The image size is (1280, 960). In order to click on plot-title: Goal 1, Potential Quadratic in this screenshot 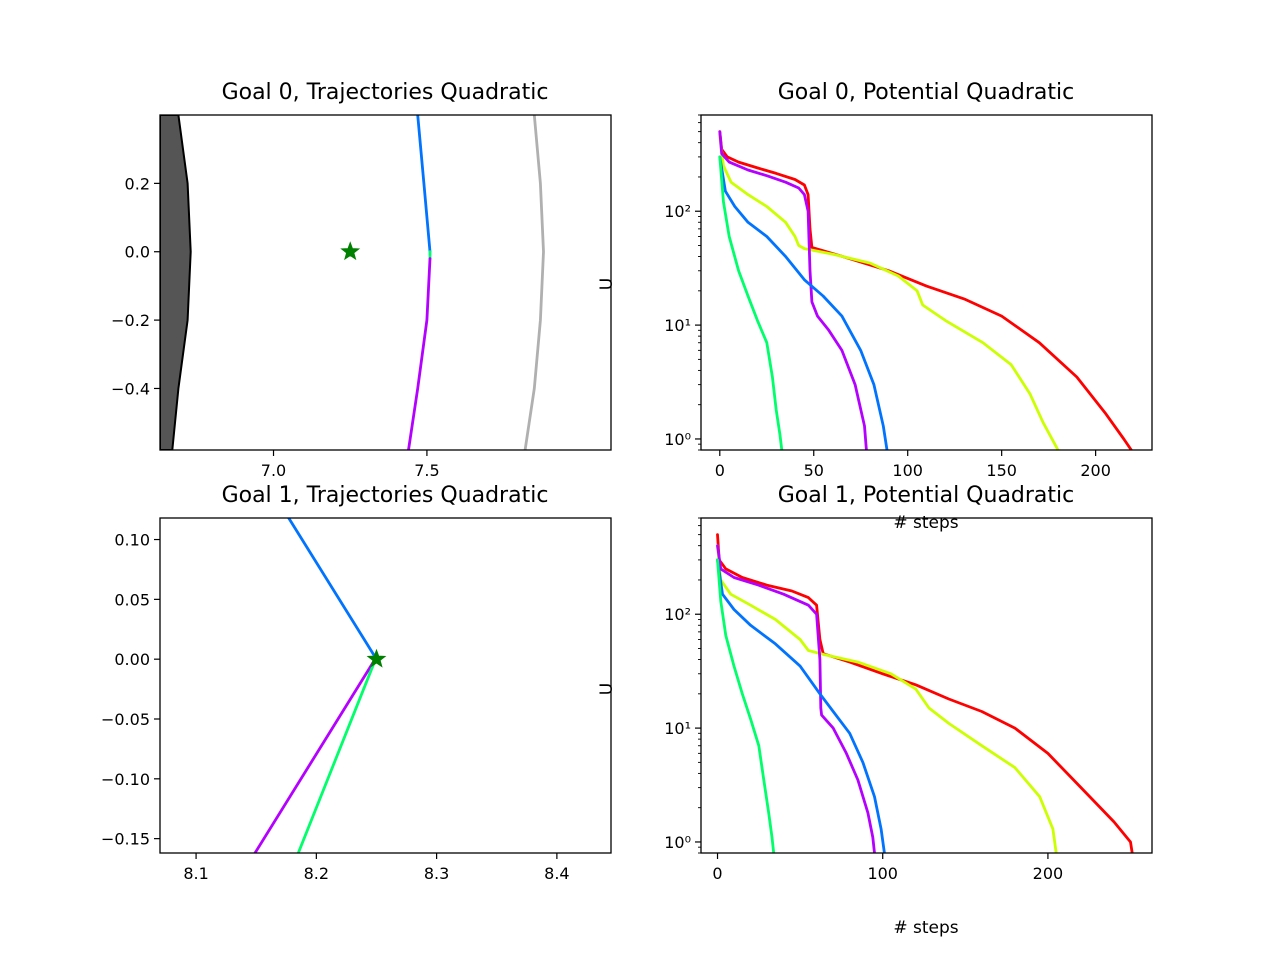, I will do `click(926, 495)`.